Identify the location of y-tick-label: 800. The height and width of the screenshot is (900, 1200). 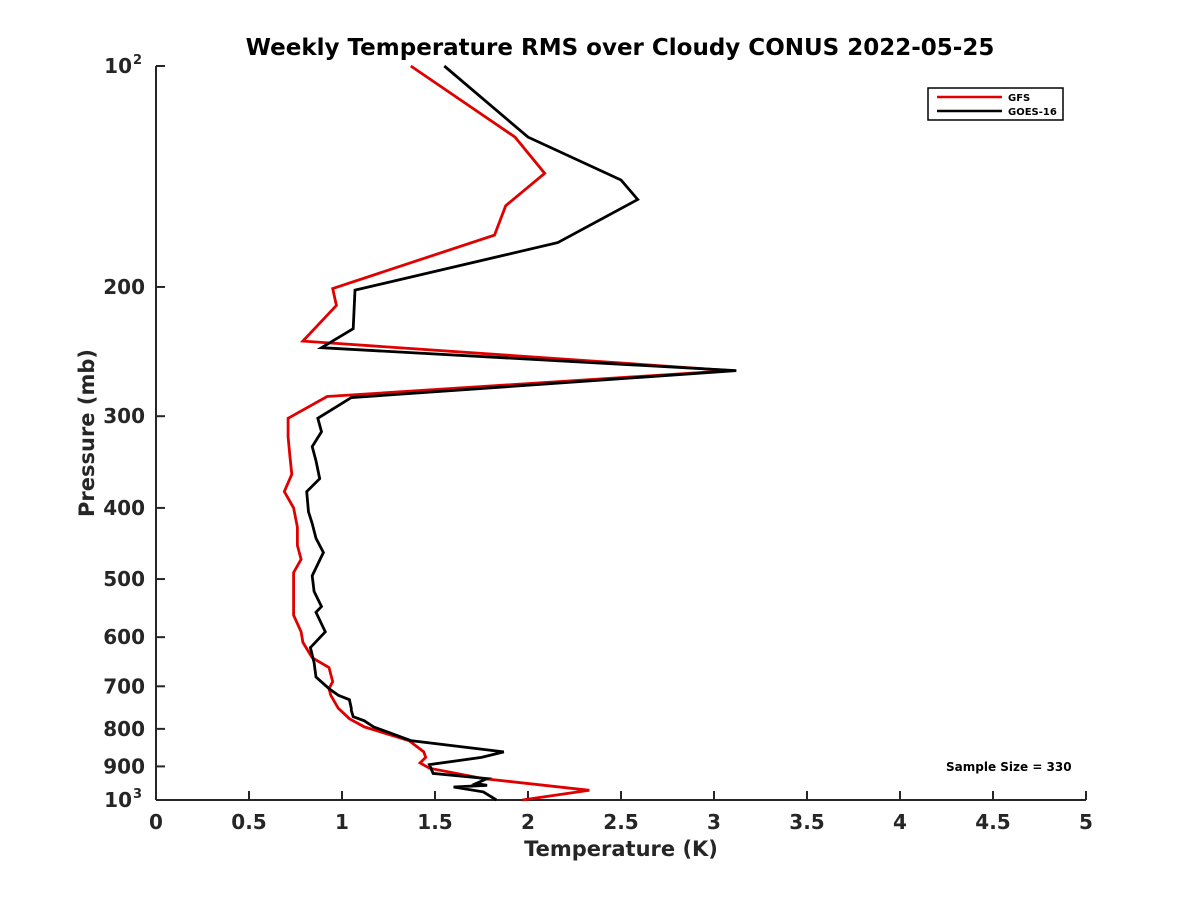
(124, 729).